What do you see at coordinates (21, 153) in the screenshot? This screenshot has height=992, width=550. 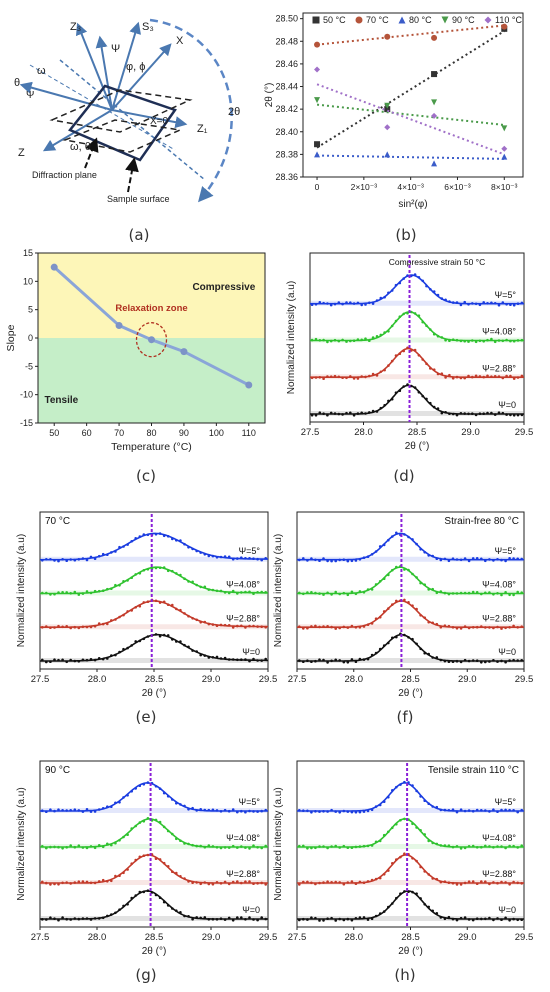 I see `label-z: Z` at bounding box center [21, 153].